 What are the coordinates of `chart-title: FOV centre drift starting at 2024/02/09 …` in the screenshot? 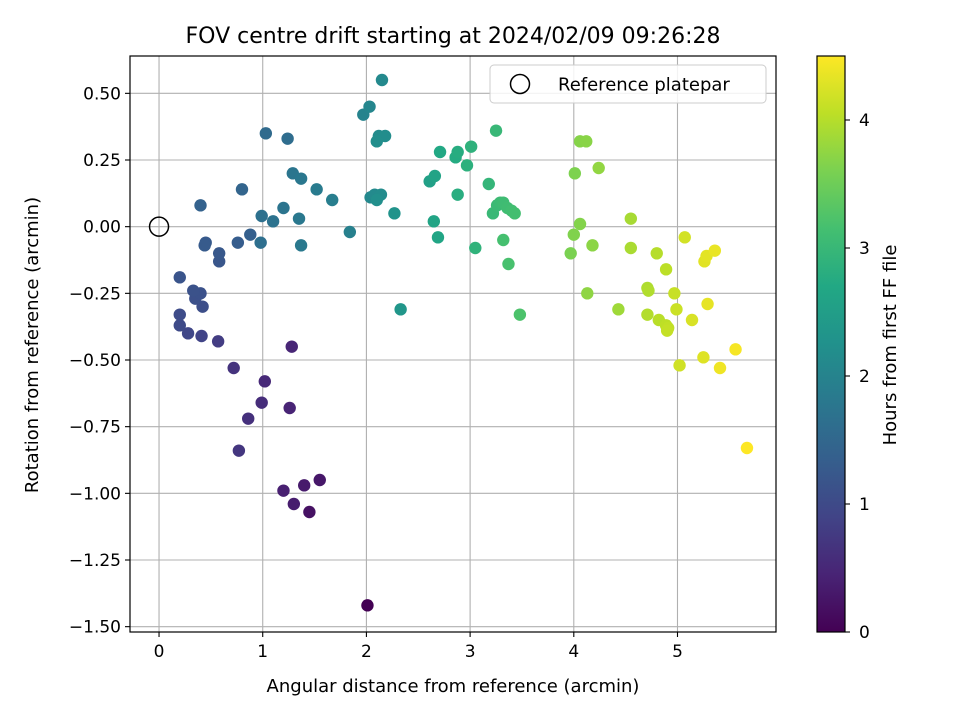 It's located at (453, 36).